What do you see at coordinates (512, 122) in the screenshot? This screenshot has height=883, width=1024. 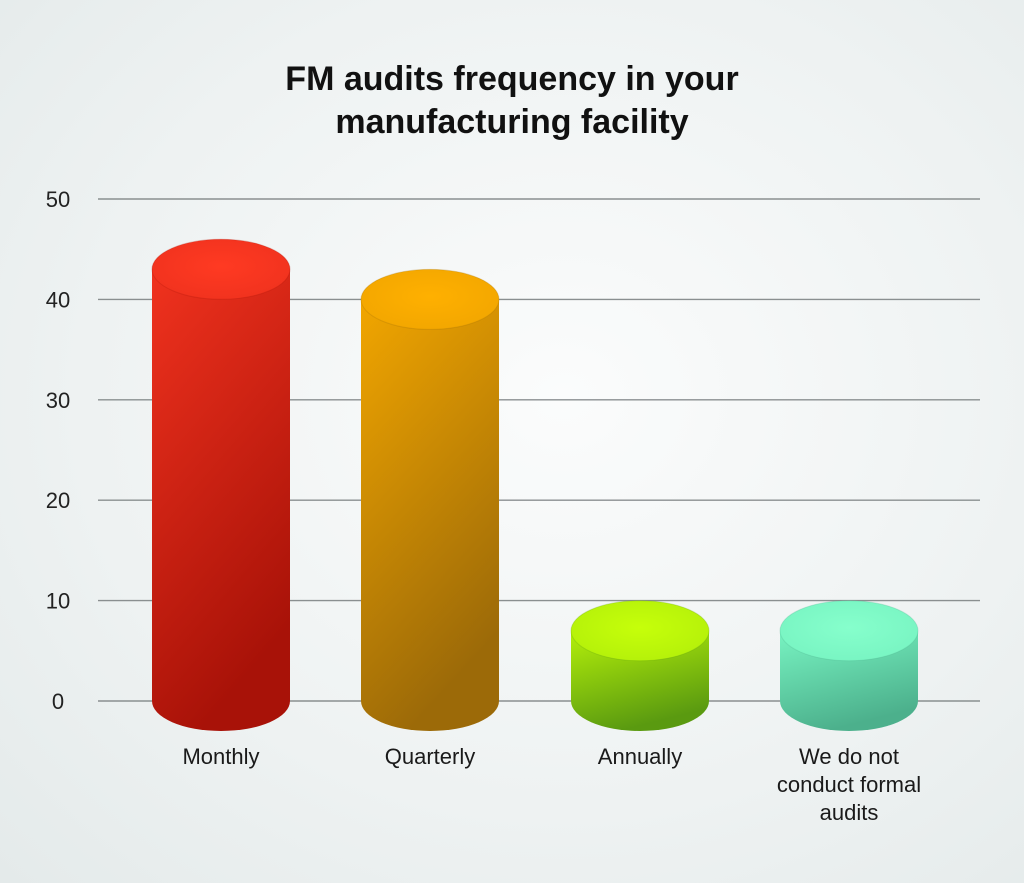 I see `chart-title-line-2: manufacturing facility` at bounding box center [512, 122].